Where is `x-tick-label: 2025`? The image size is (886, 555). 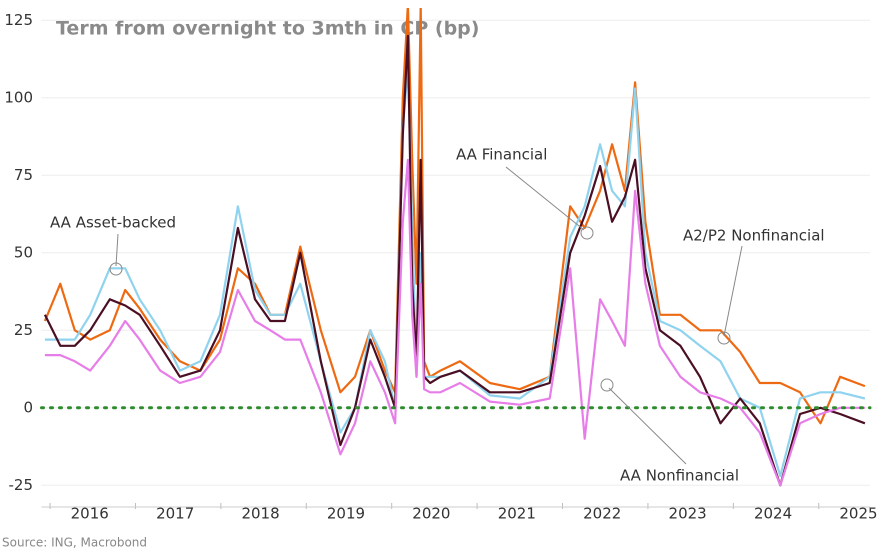 x-tick-label: 2025 is located at coordinates (858, 514).